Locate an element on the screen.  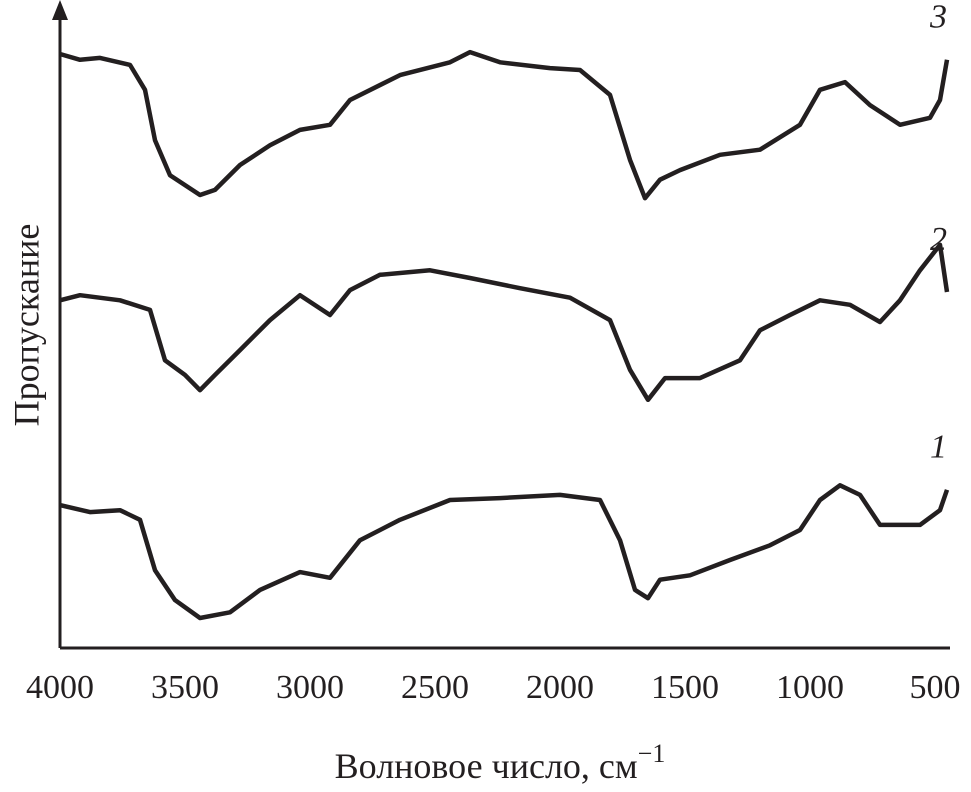
curve-label: 3 is located at coordinates (938, 18).